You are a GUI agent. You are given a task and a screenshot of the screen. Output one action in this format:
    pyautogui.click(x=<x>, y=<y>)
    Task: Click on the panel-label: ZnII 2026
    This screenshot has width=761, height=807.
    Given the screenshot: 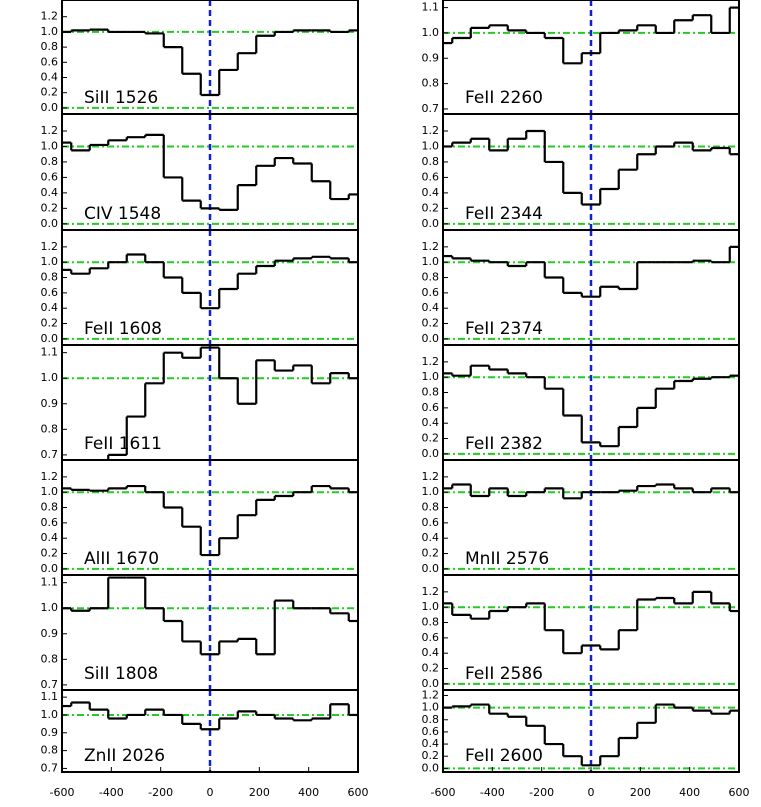 What is the action you would take?
    pyautogui.click(x=124, y=756)
    